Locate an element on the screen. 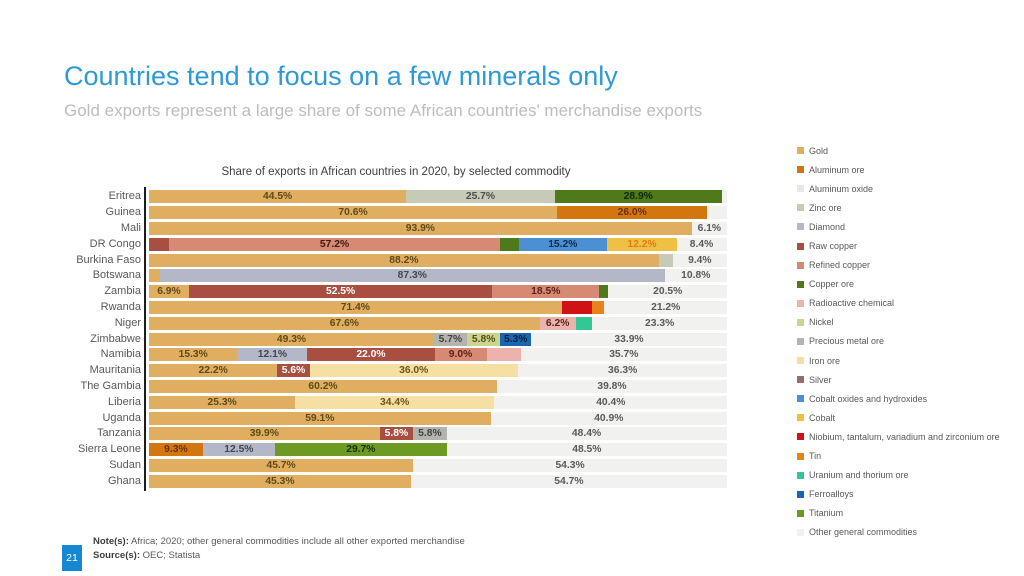 This screenshot has width=1024, height=576. legend-item-ferroalloys: Ferroalloys is located at coordinates (898, 494).